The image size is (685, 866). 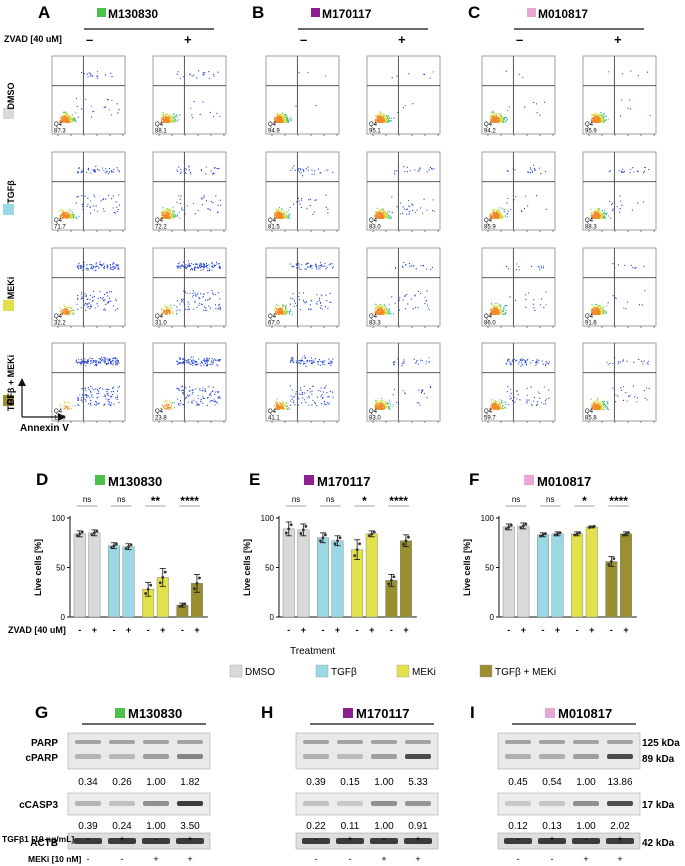 I want to click on zvad-plus: +, so click(x=402, y=39).